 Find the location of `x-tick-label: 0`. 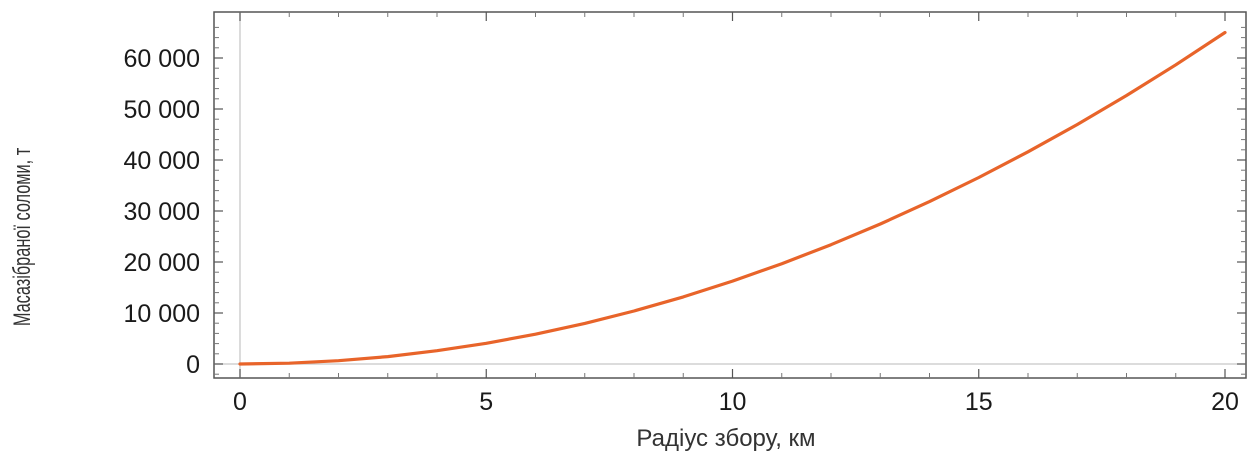

x-tick-label: 0 is located at coordinates (240, 402).